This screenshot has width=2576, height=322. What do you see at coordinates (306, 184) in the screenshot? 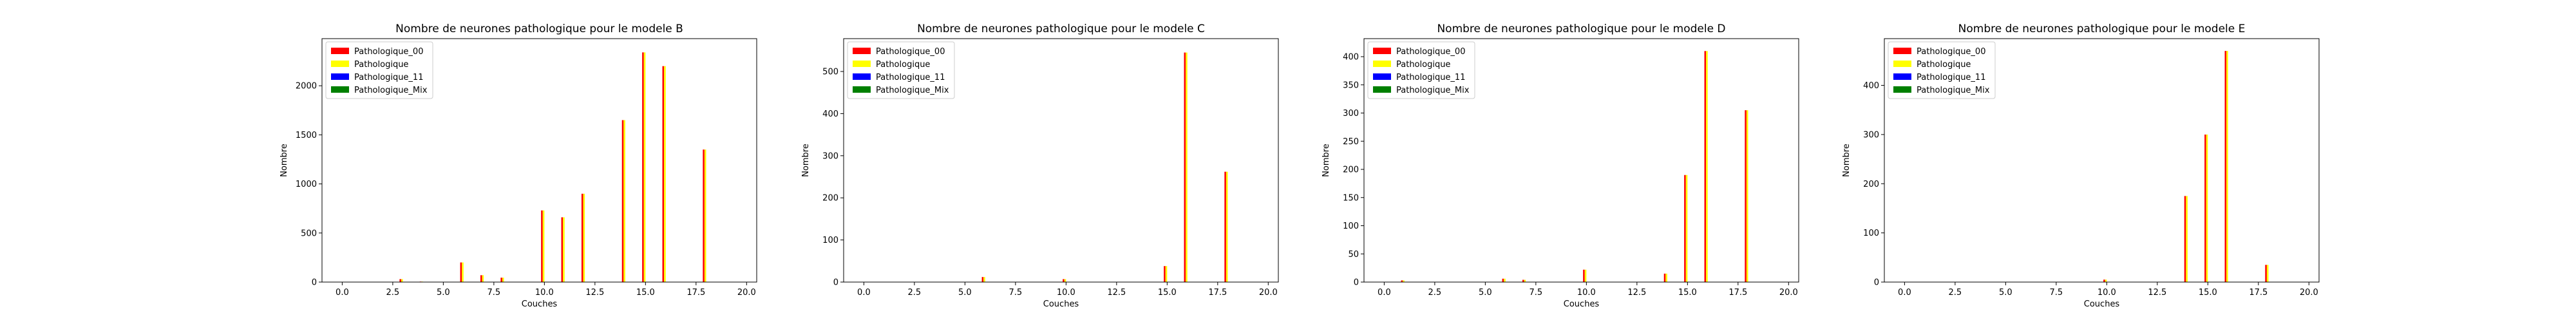
I see `y-tick-label: 1000` at bounding box center [306, 184].